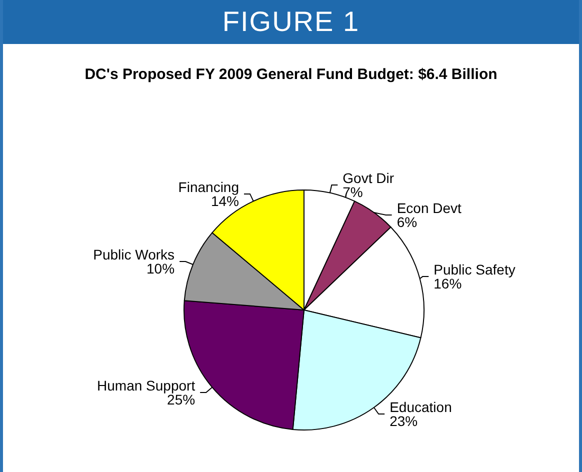 The height and width of the screenshot is (472, 582). I want to click on data-label: 25%, so click(181, 399).